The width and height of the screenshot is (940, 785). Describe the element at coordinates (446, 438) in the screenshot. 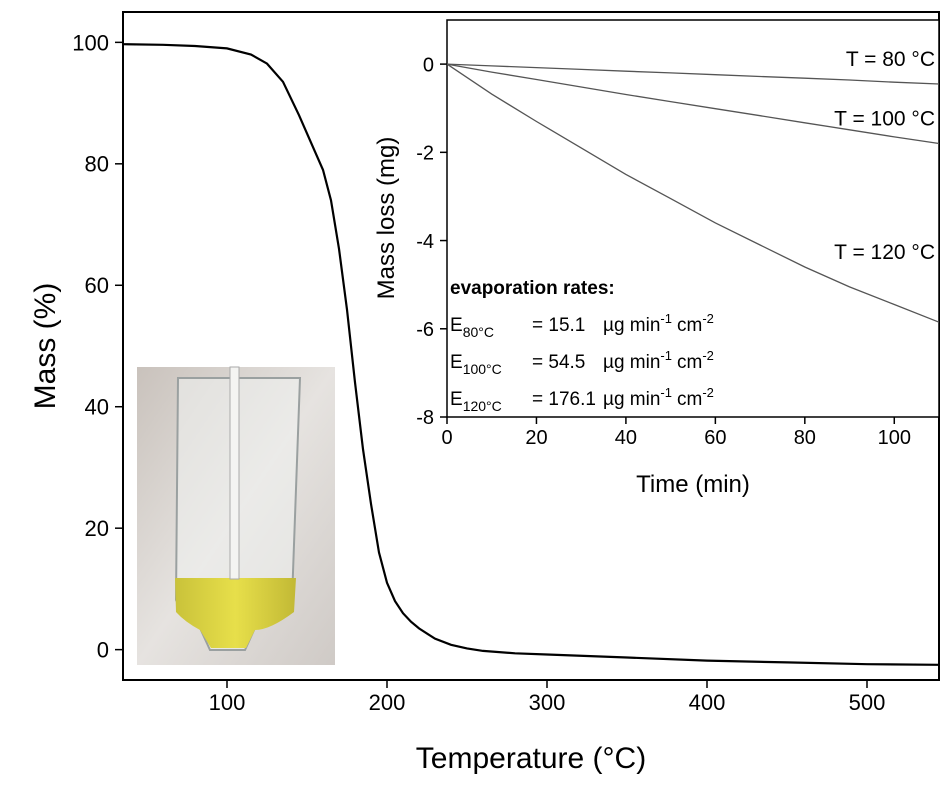

I see `x-tick-label: 0` at that location.